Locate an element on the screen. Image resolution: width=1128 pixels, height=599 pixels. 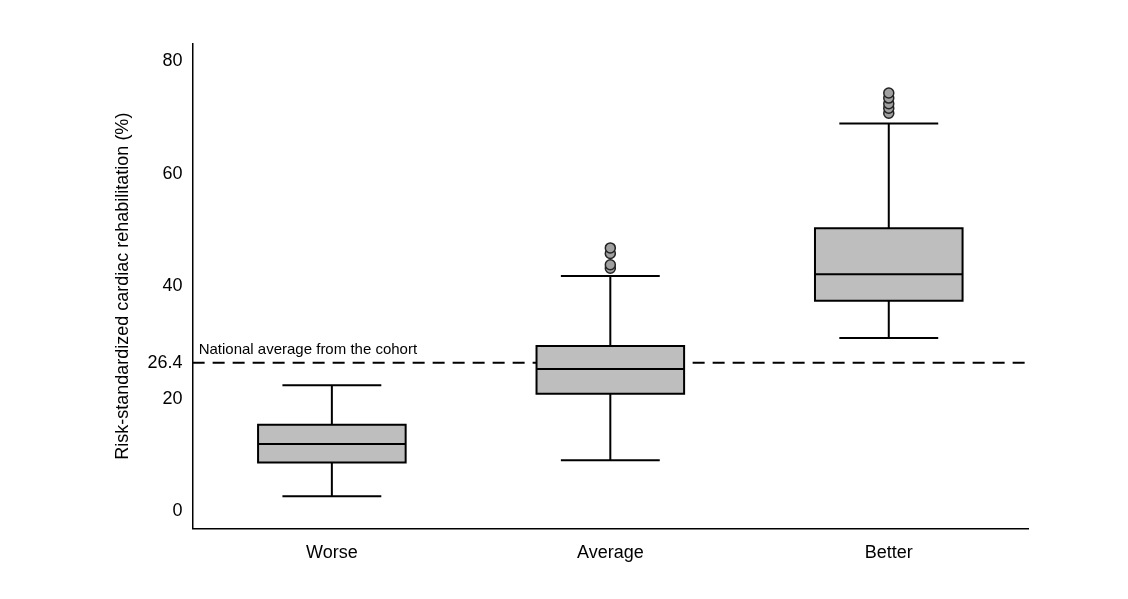
y-tick-label: 60 is located at coordinates (172, 172).